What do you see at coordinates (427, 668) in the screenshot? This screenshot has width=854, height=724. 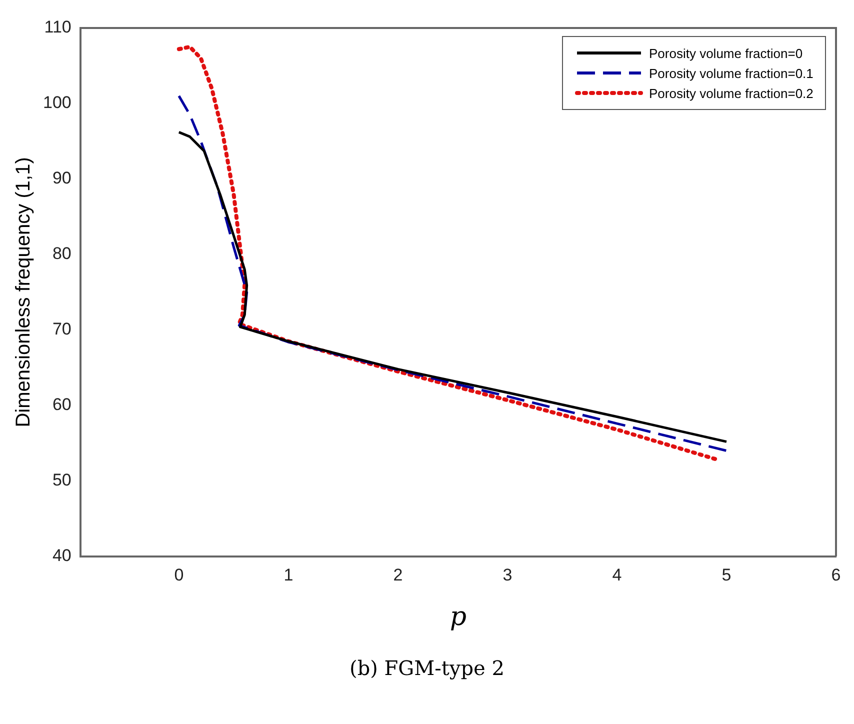 I see `text: (b) FGM-type 2` at bounding box center [427, 668].